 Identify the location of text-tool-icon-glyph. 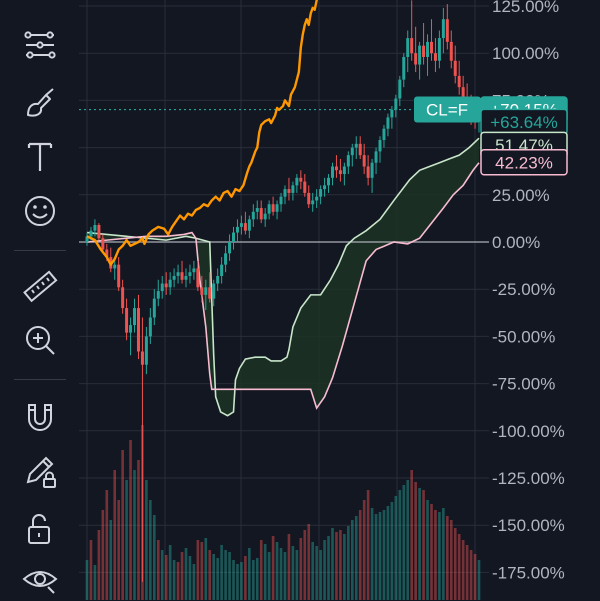
(40, 156).